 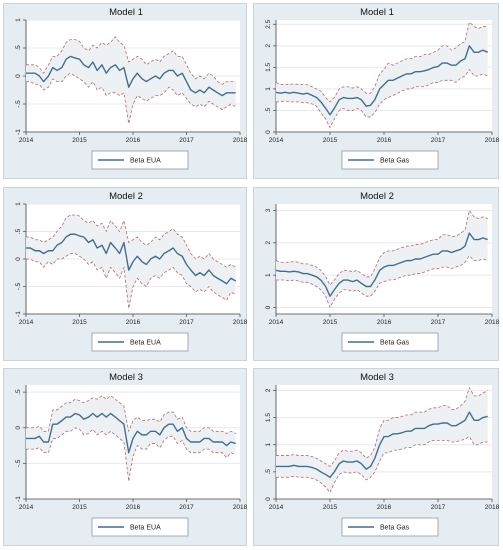 What do you see at coordinates (268, 23) in the screenshot?
I see `y-tick-label: 2.5` at bounding box center [268, 23].